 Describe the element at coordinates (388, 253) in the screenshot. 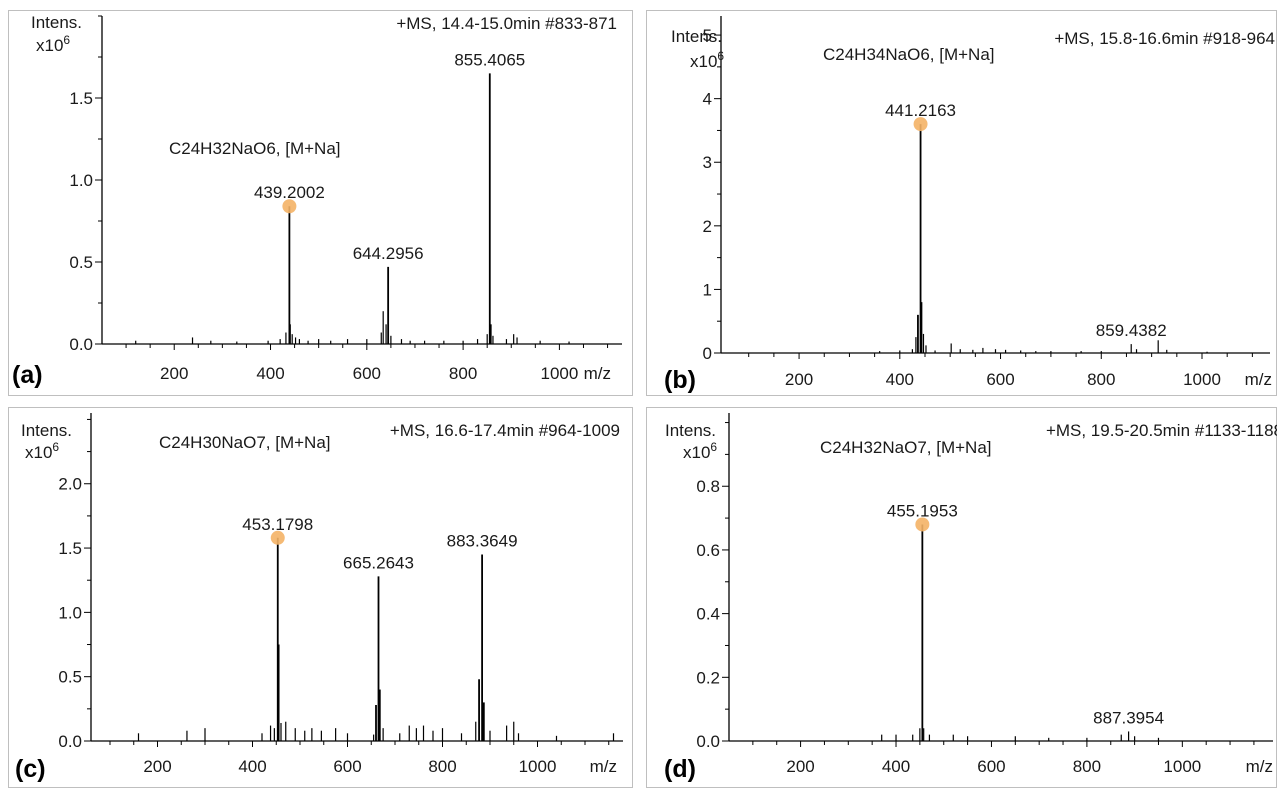

I see `peak-label: 644.2956` at that location.